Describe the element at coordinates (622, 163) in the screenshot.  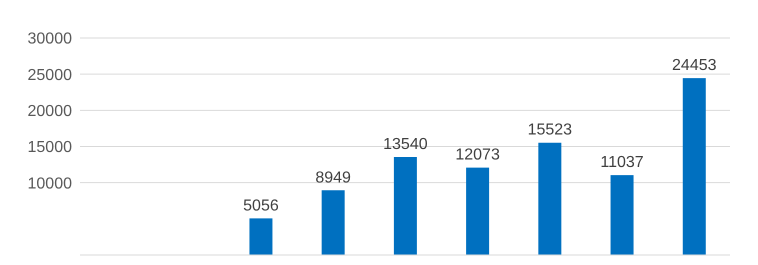
I see `data-label: 11037` at that location.